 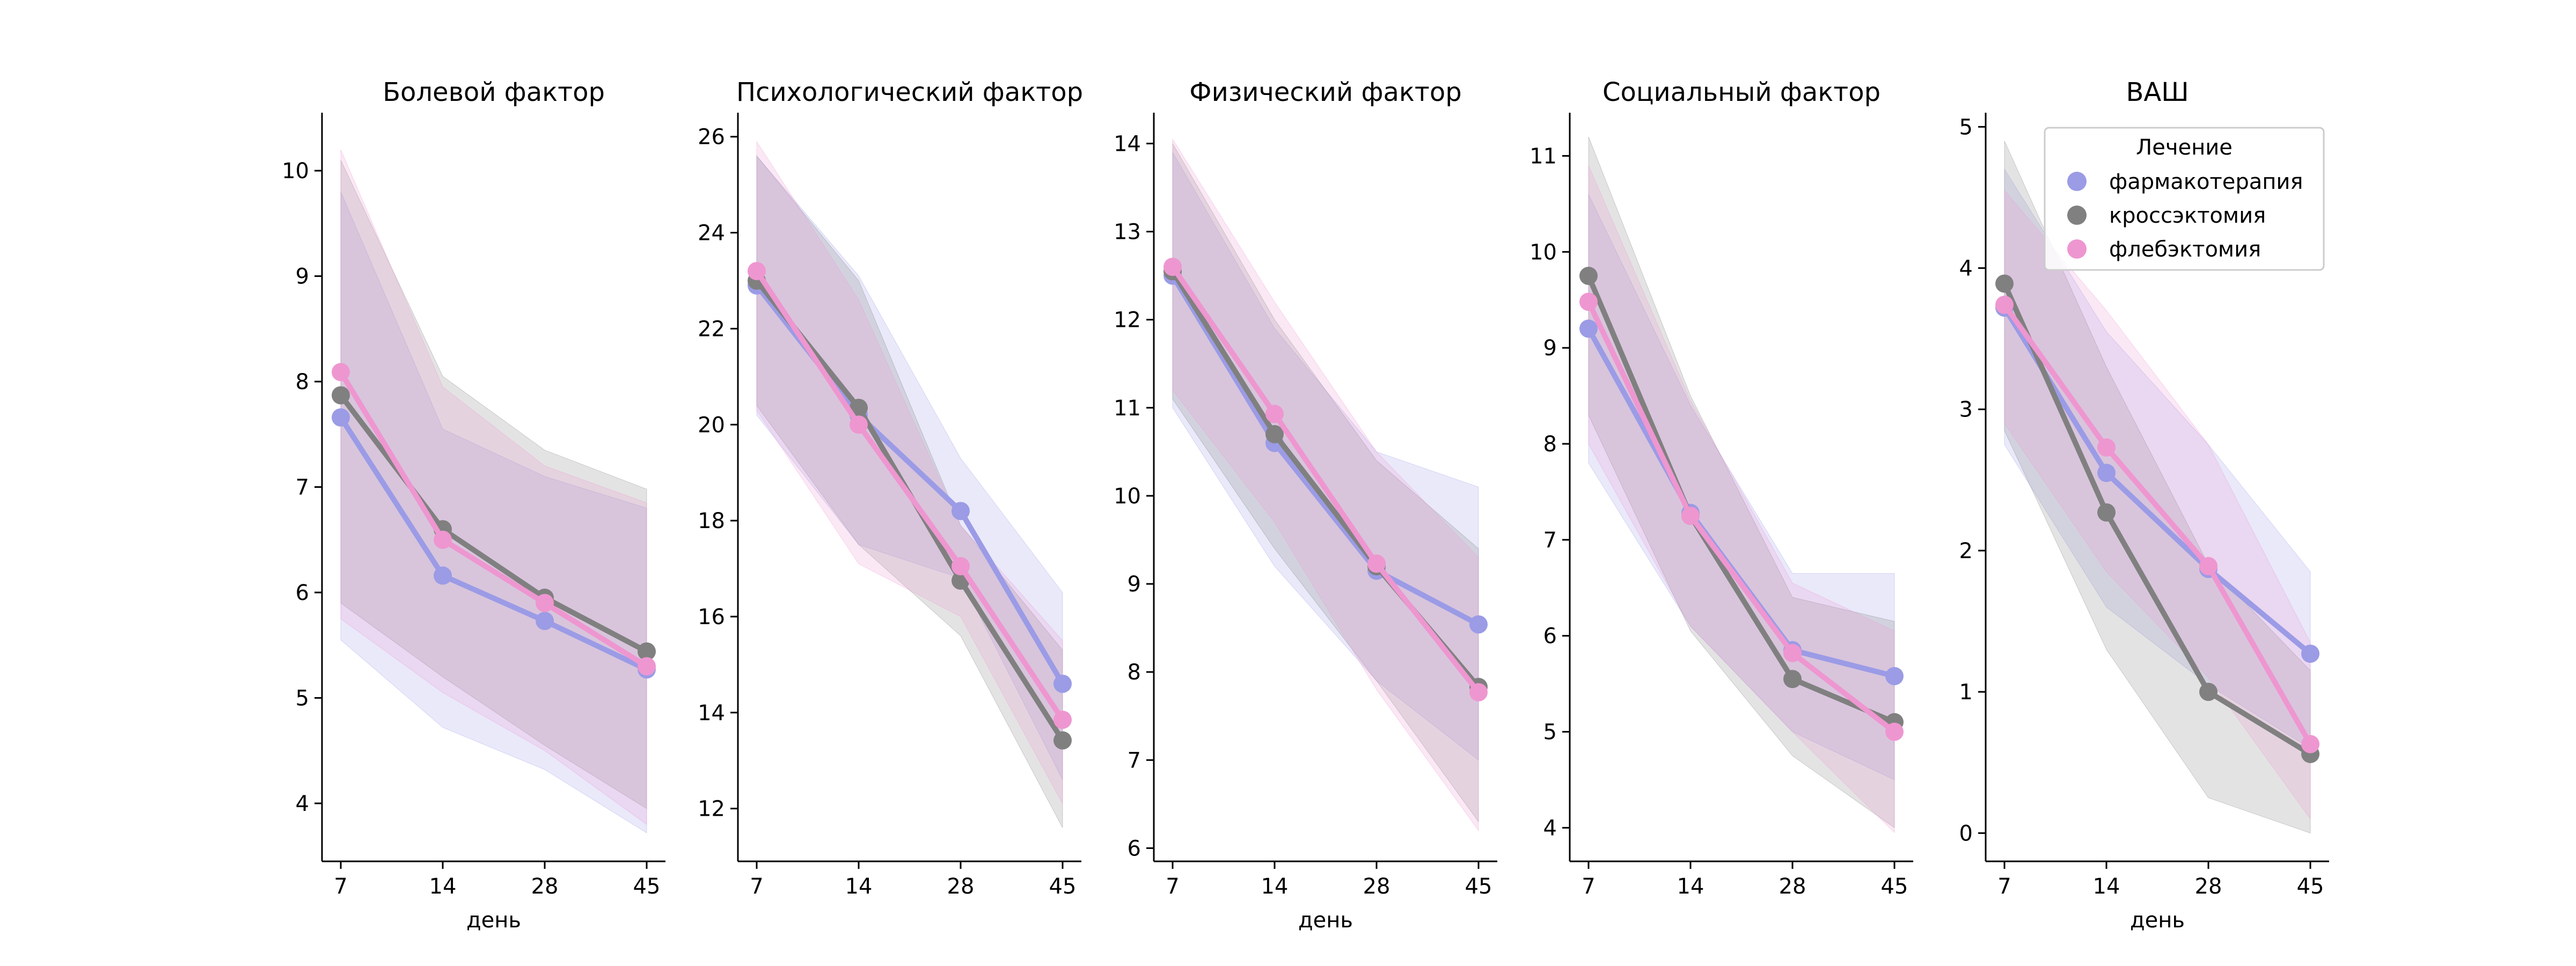 I want to click on ci-band-кроссэктомия, so click(x=493, y=484).